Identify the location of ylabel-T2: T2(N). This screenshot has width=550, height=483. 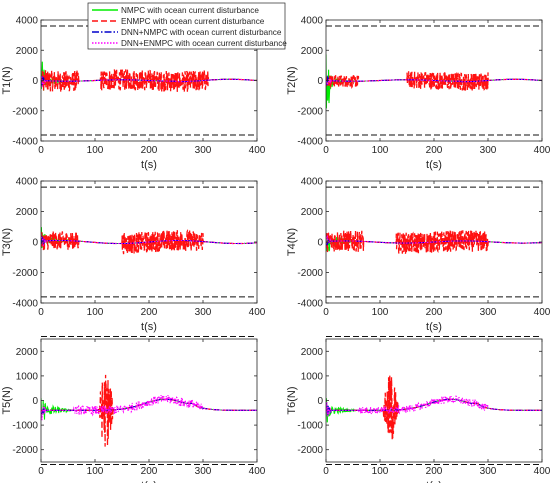
(292, 80).